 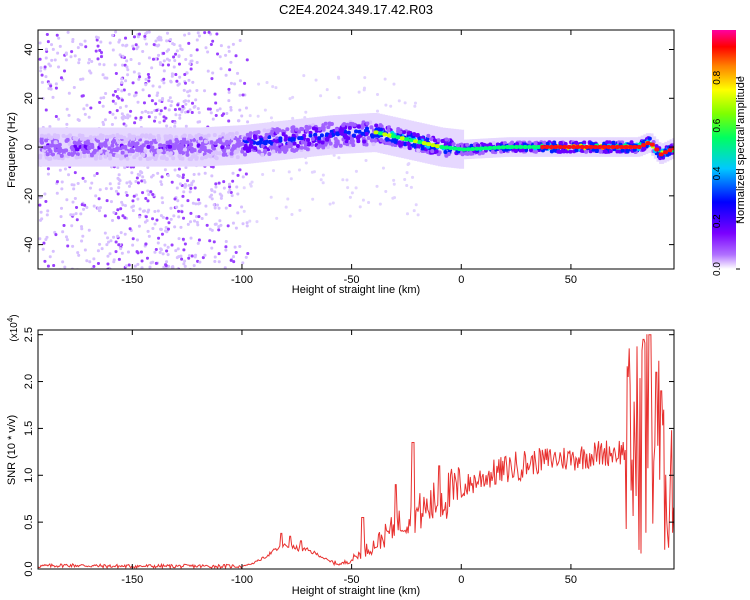 What do you see at coordinates (461, 580) in the screenshot?
I see `x-tick-label: 0` at bounding box center [461, 580].